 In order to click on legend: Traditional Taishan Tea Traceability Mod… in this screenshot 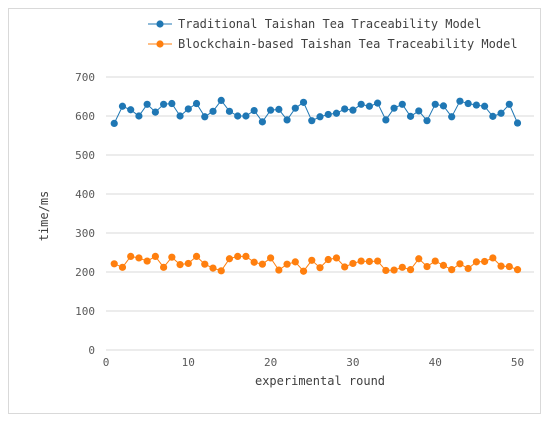, I will do `click(333, 34)`.